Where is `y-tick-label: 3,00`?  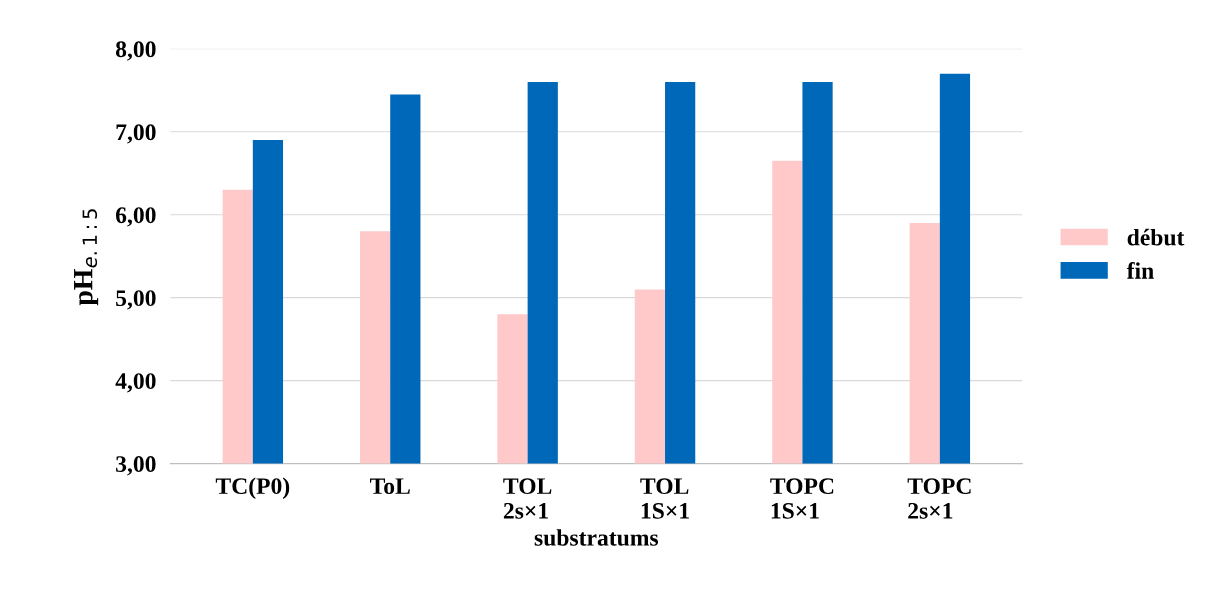
y-tick-label: 3,00 is located at coordinates (136, 466).